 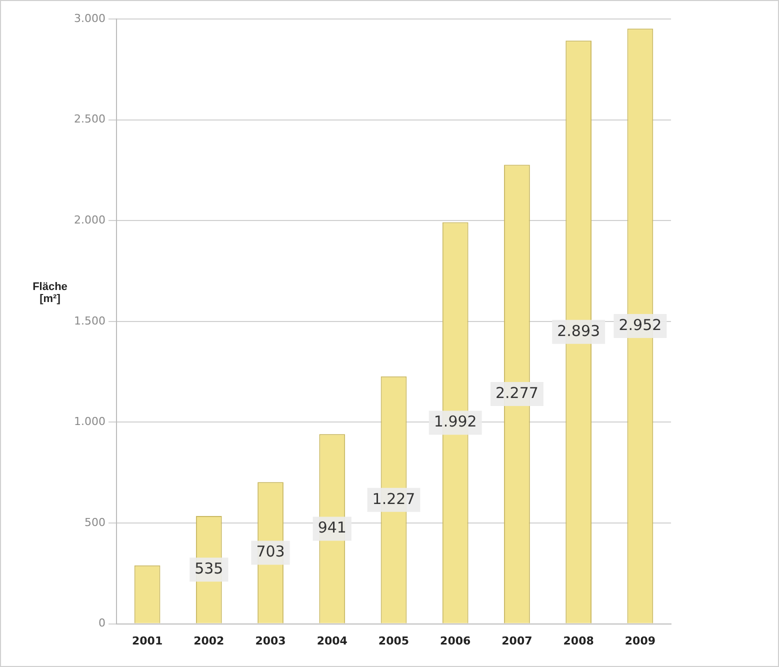 What do you see at coordinates (394, 499) in the screenshot?
I see `data-label: 1.227` at bounding box center [394, 499].